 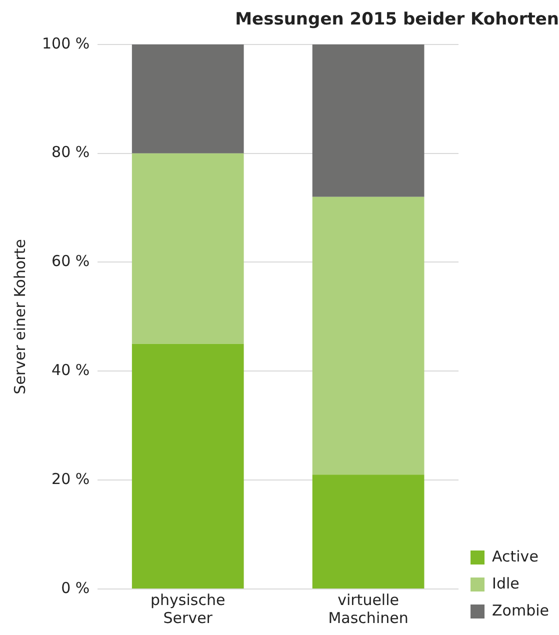 What do you see at coordinates (515, 556) in the screenshot?
I see `legend-label: Active` at bounding box center [515, 556].